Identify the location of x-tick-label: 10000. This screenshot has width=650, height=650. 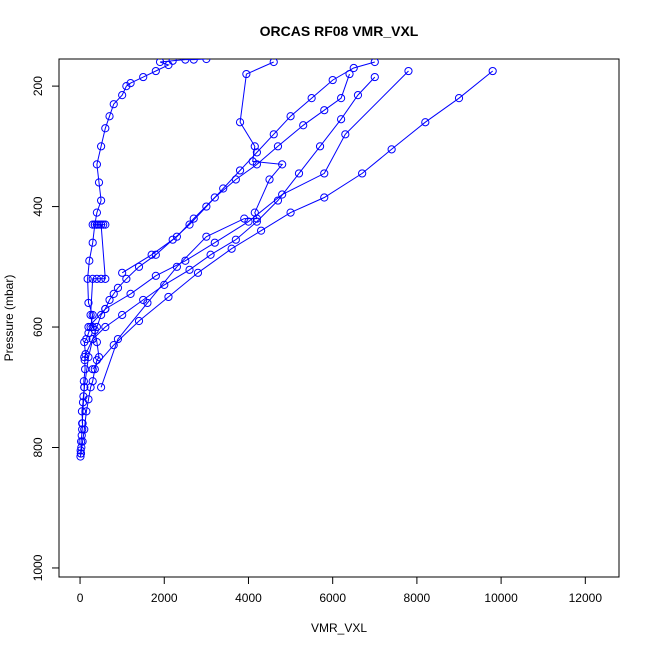
(501, 598).